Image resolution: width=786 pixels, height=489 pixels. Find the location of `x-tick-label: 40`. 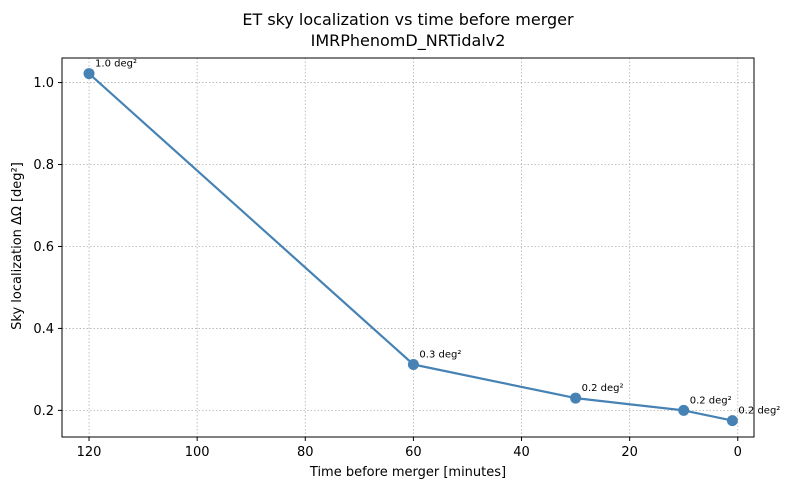

x-tick-label: 40 is located at coordinates (521, 452).